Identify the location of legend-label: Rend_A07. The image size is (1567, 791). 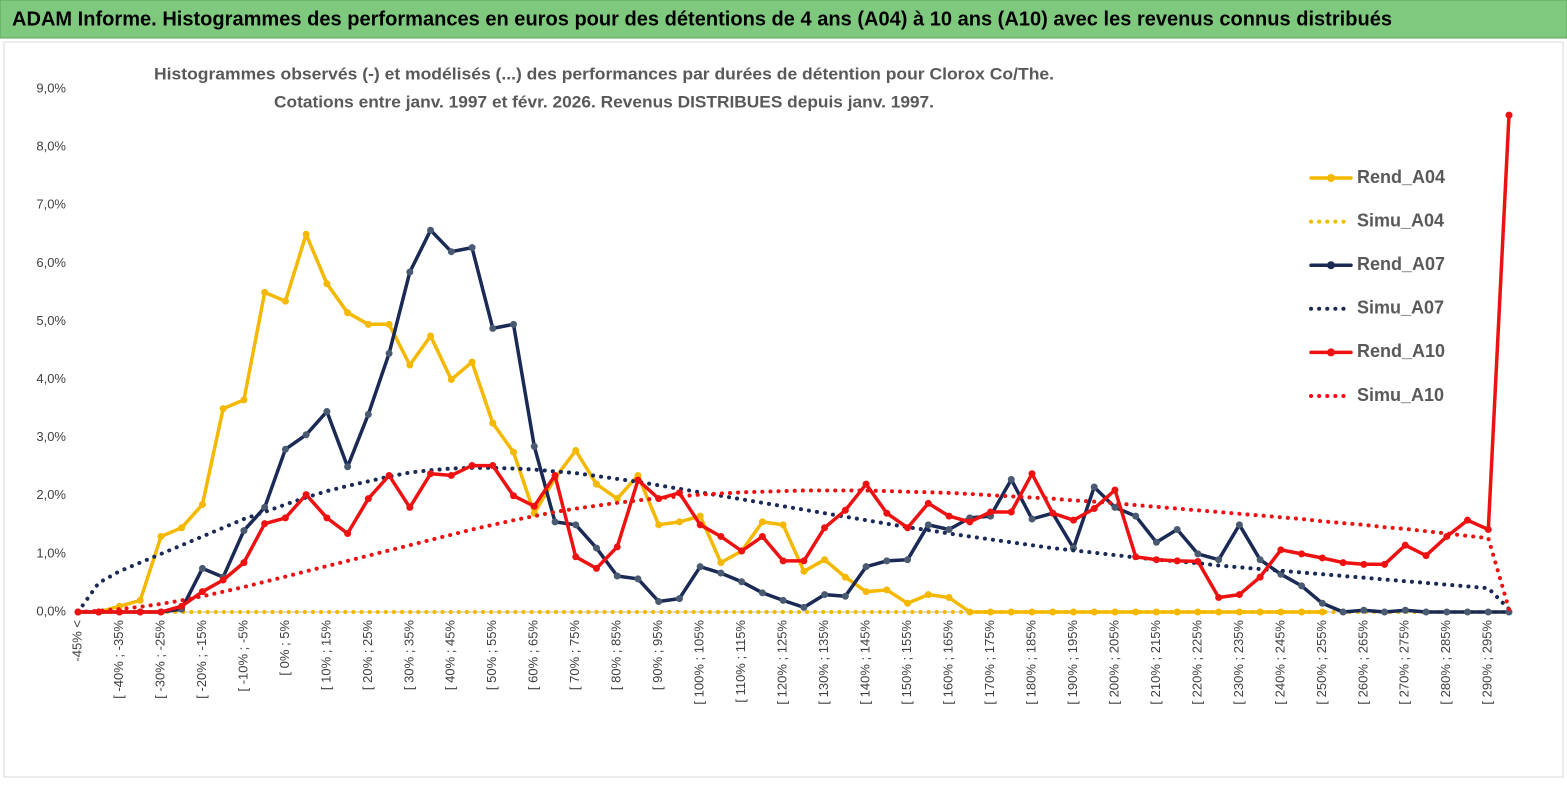
(1401, 264).